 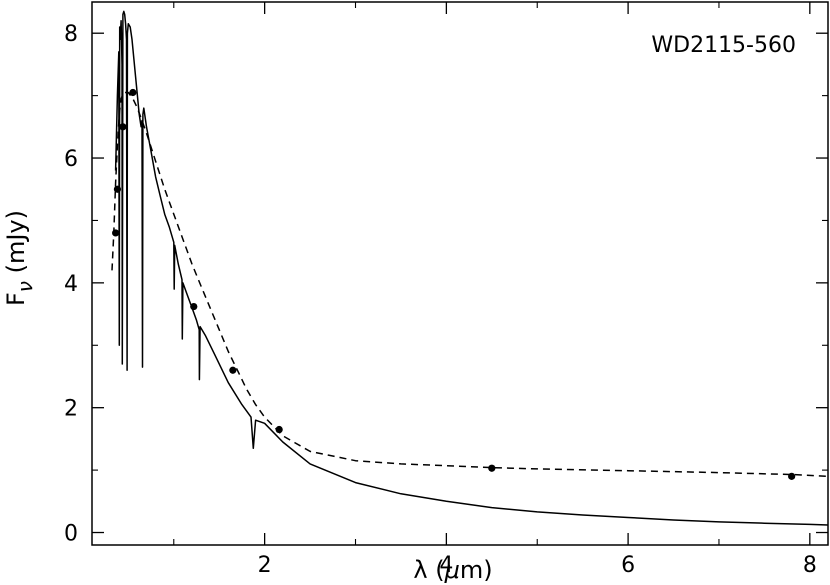 I want to click on y-tick-label: 4, so click(x=71, y=284).